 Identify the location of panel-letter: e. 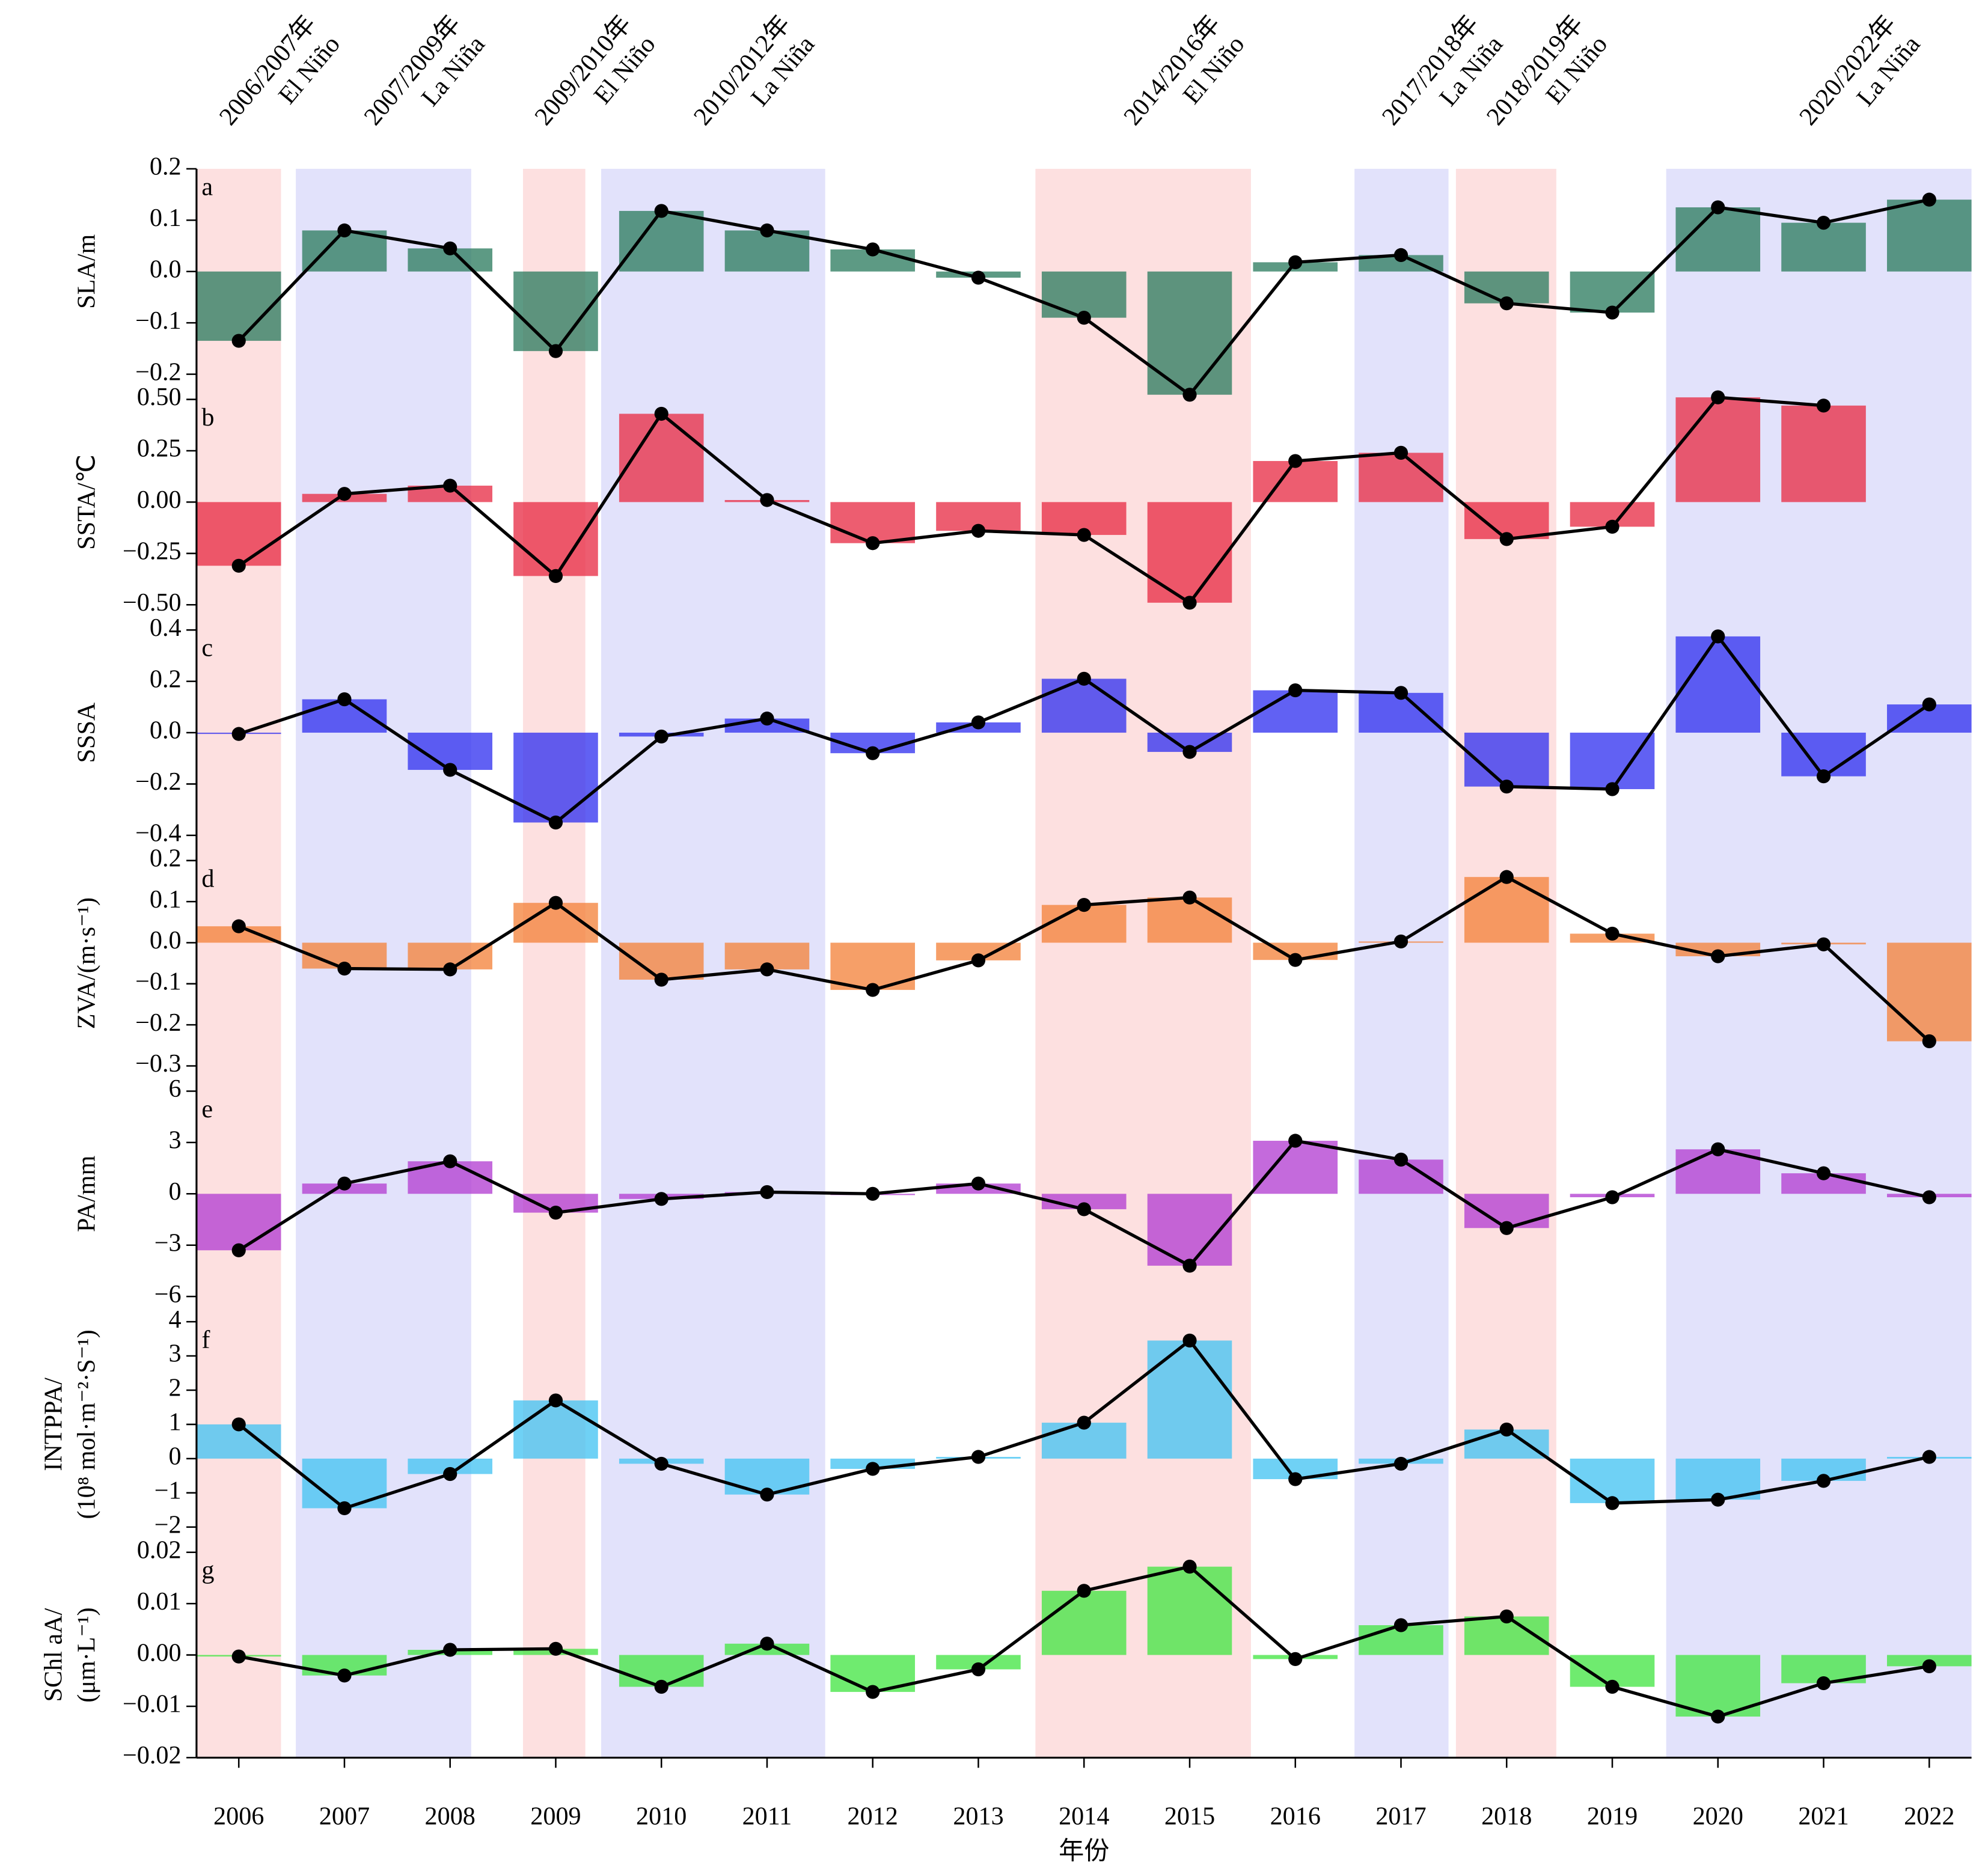
(207, 1109).